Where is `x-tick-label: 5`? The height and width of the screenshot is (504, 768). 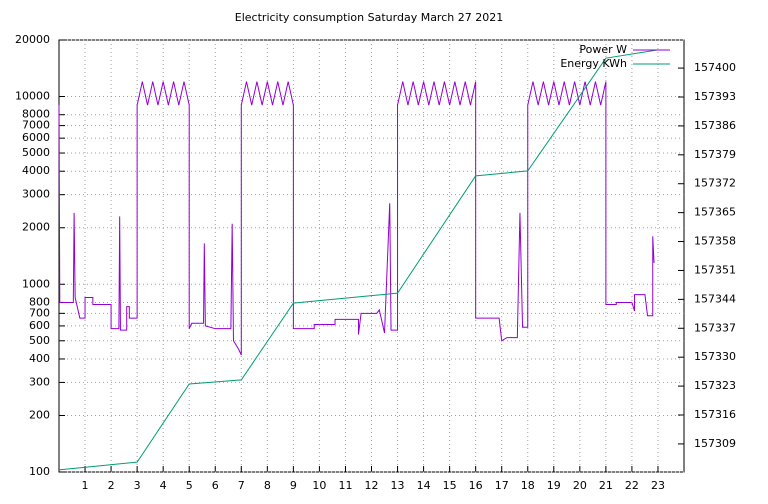
x-tick-label: 5 is located at coordinates (189, 485).